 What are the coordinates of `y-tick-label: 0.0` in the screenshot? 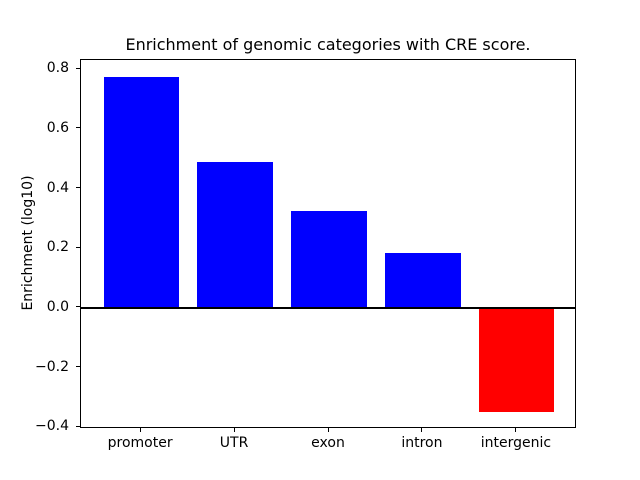 It's located at (57, 306).